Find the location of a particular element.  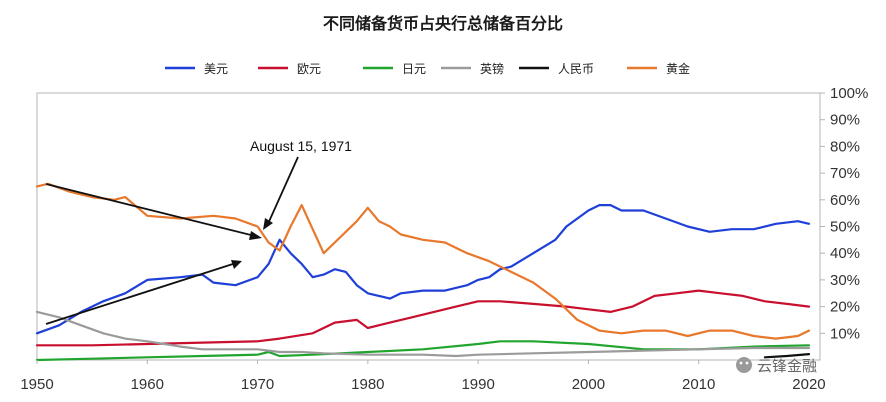

annotation-arrowhead is located at coordinates (268, 224).